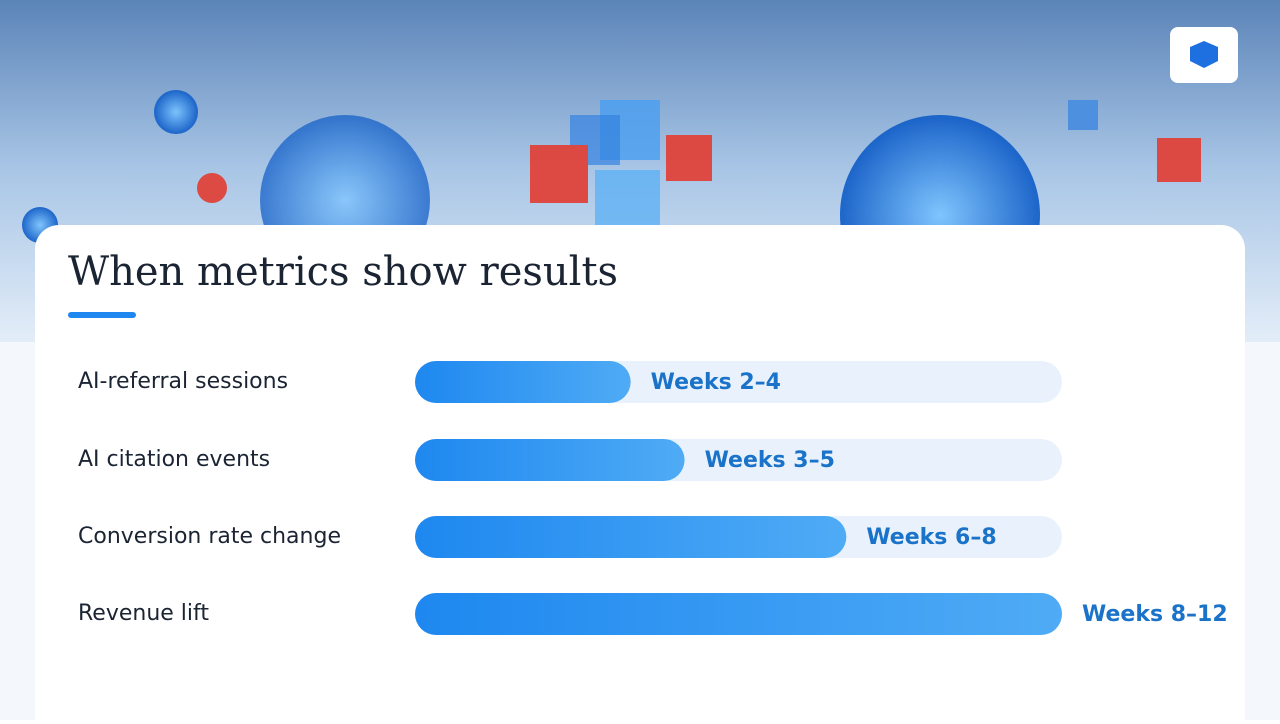  What do you see at coordinates (209, 536) in the screenshot?
I see `category-label: Conversion rate change` at bounding box center [209, 536].